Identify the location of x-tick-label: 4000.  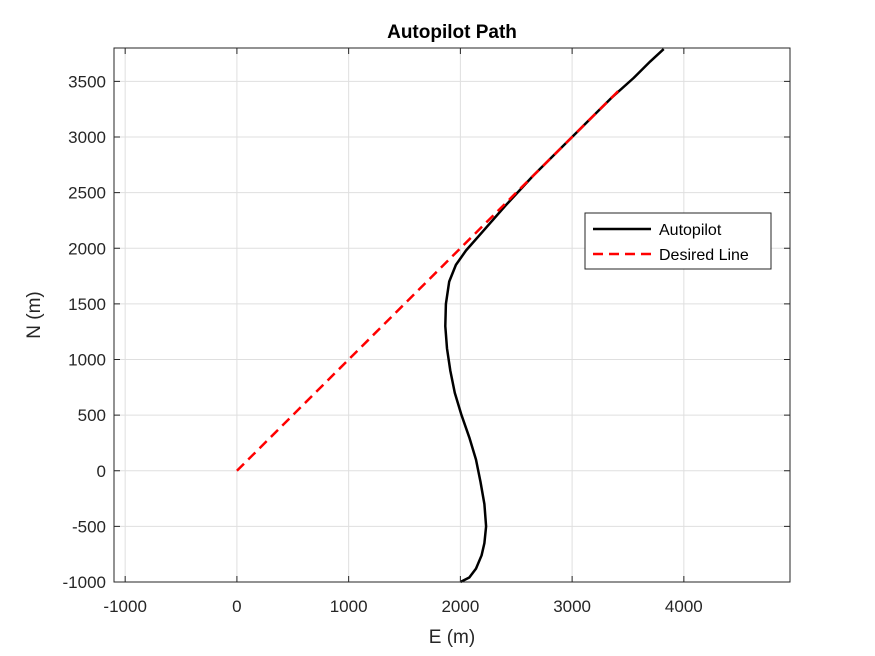
(684, 606).